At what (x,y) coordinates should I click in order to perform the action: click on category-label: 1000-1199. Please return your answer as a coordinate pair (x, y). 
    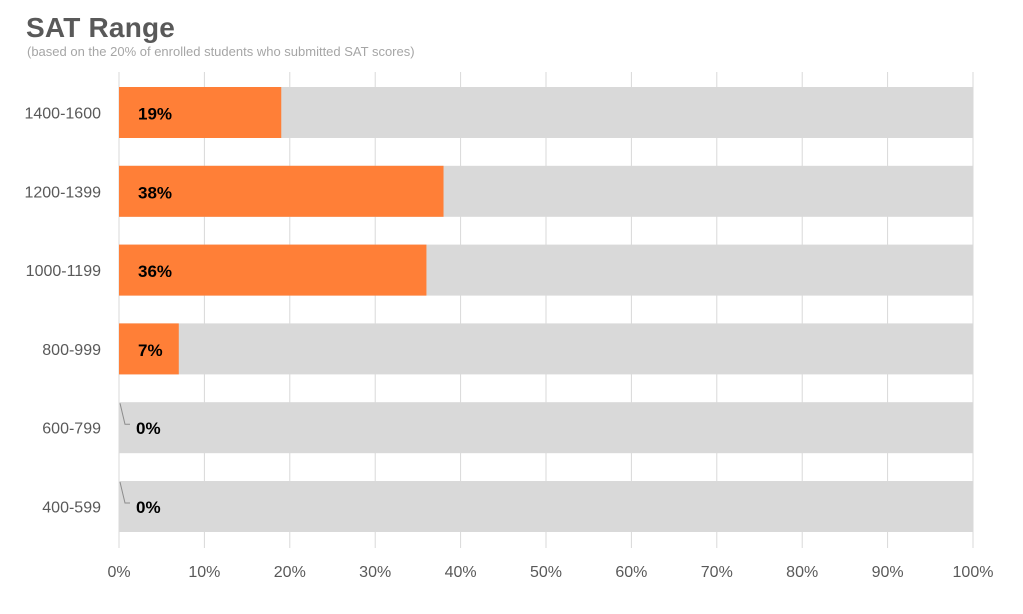
    Looking at the image, I should click on (63, 271).